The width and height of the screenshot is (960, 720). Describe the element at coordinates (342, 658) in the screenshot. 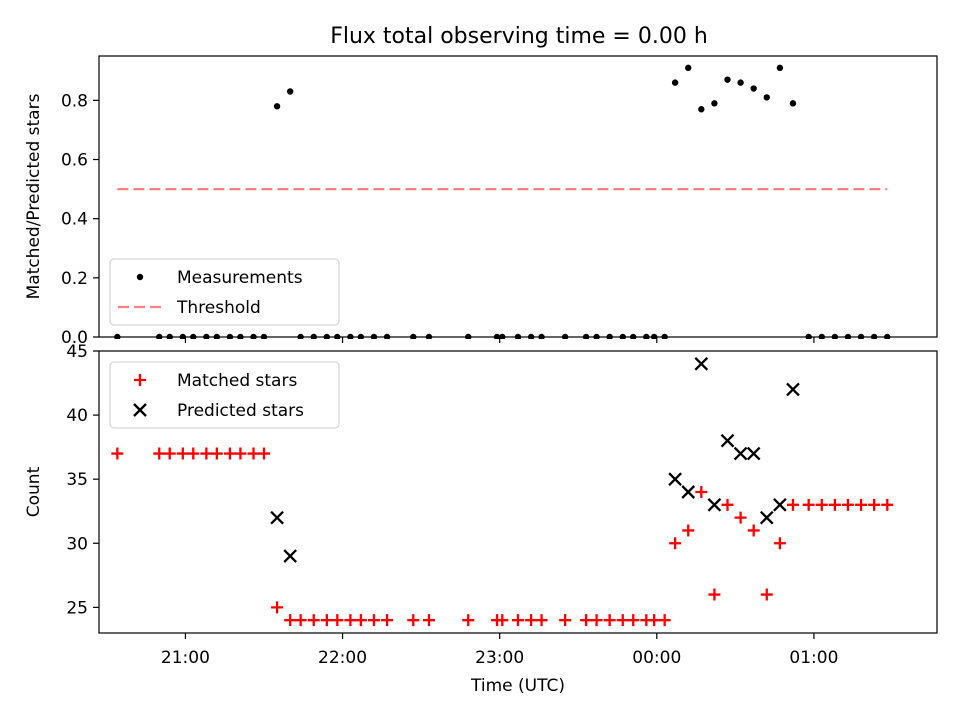

I see `x-tick-label: 22:00` at that location.